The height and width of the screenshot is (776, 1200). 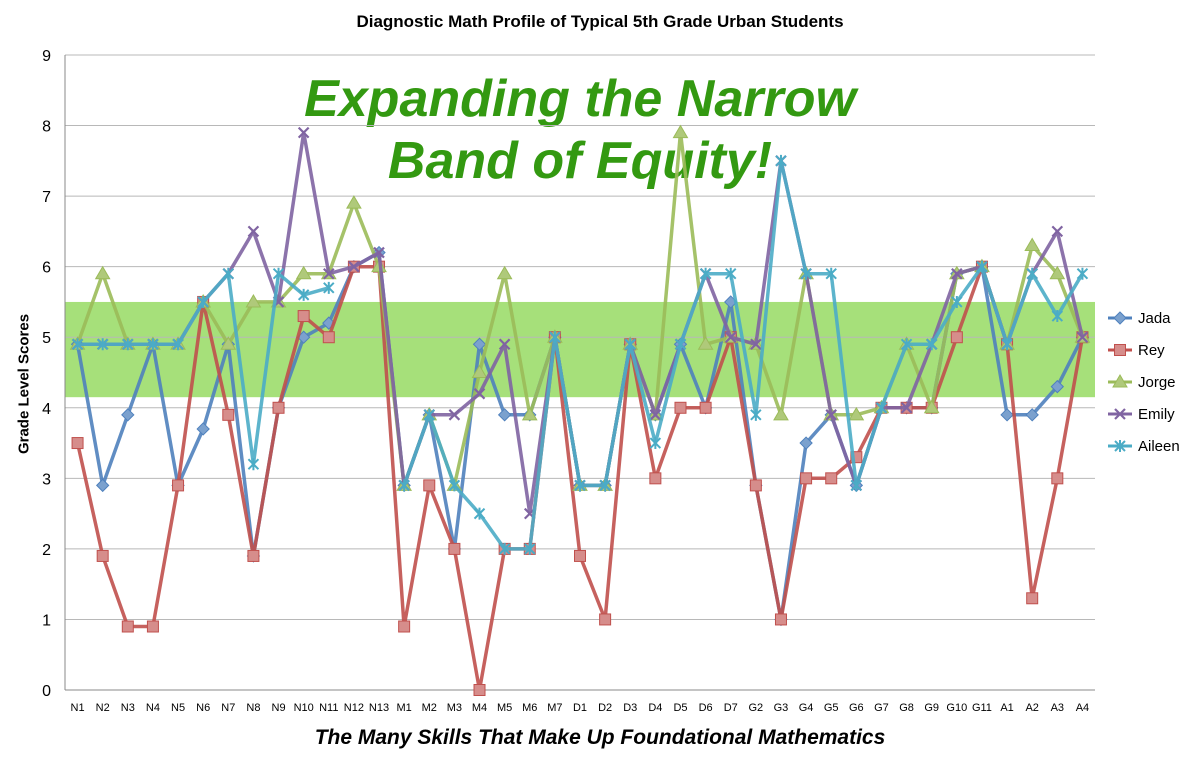 I want to click on x-tick-label: G6, so click(x=856, y=708).